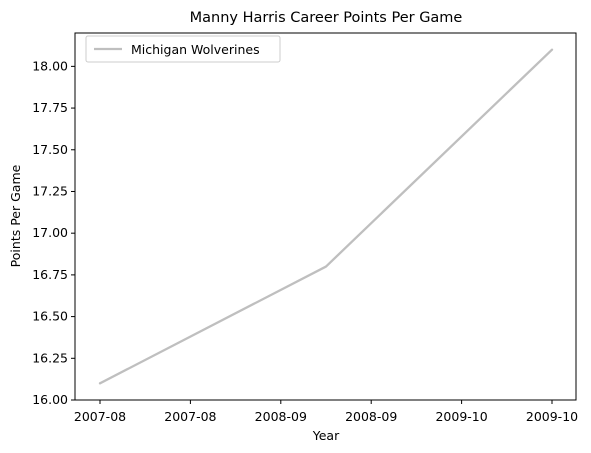 This screenshot has width=591, height=453. What do you see at coordinates (50, 274) in the screenshot?
I see `y-tick-label: 16.75` at bounding box center [50, 274].